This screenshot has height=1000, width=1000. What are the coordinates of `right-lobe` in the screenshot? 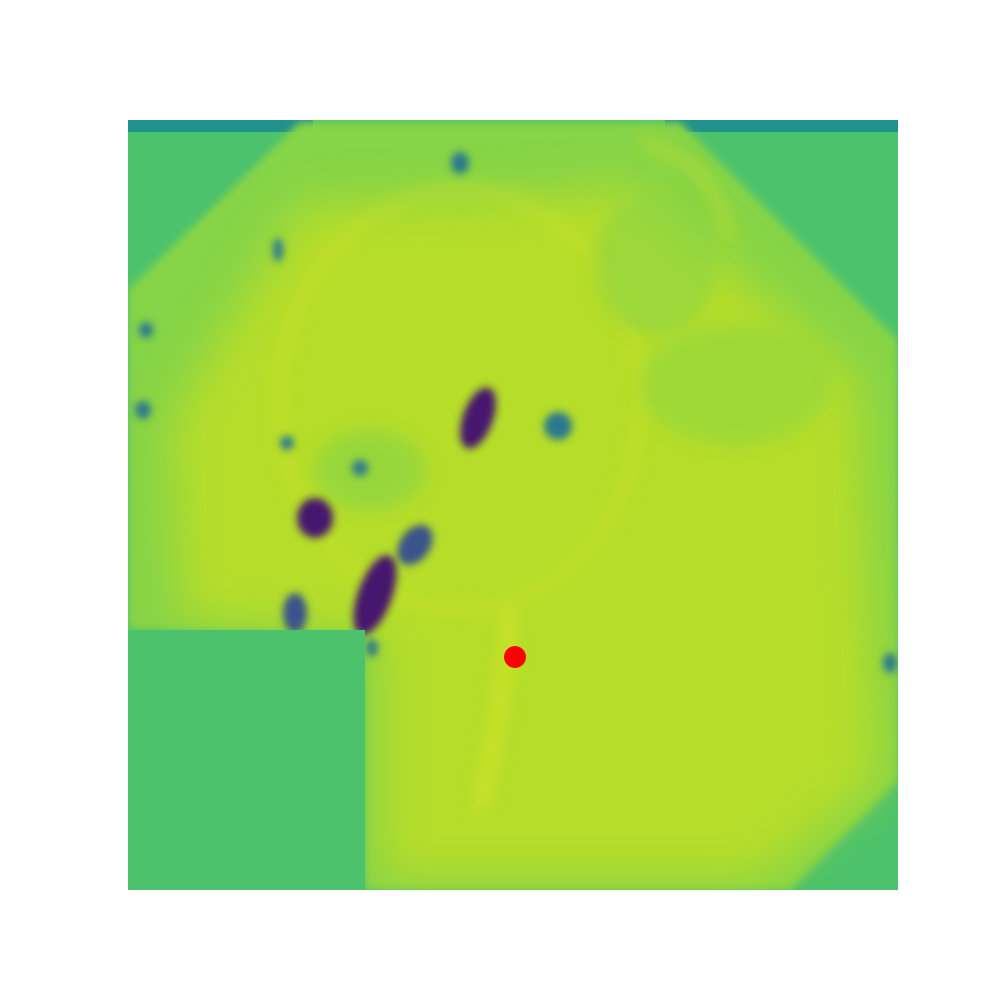 It's located at (735, 385).